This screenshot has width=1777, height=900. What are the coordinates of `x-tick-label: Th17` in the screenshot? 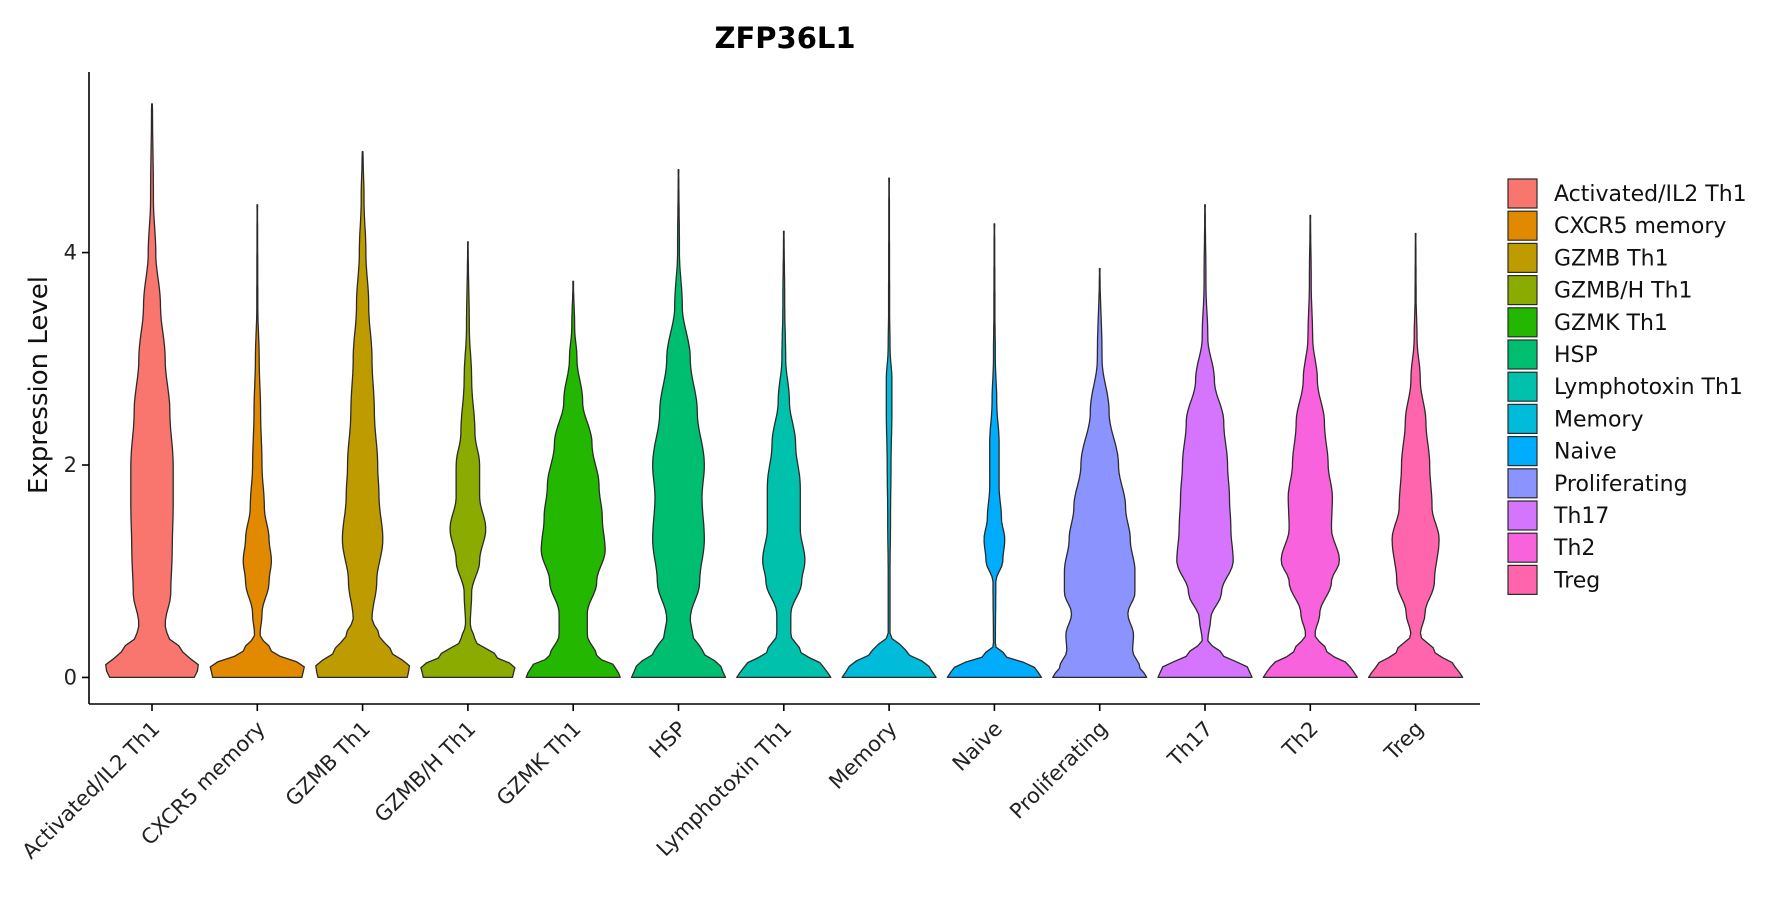 It's located at (1189, 744).